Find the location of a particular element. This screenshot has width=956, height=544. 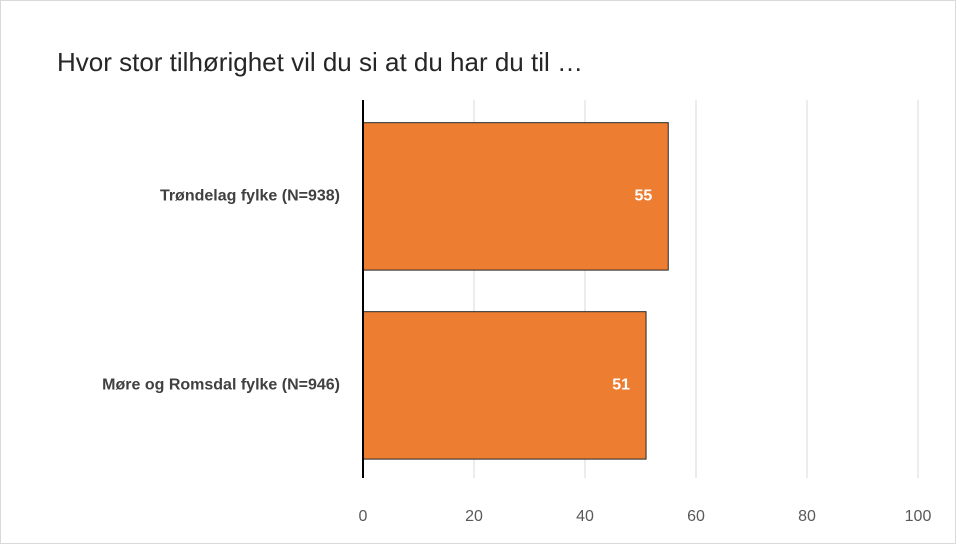

y-tick-label: Møre og Romsdal fylke (N=946) is located at coordinates (221, 385).